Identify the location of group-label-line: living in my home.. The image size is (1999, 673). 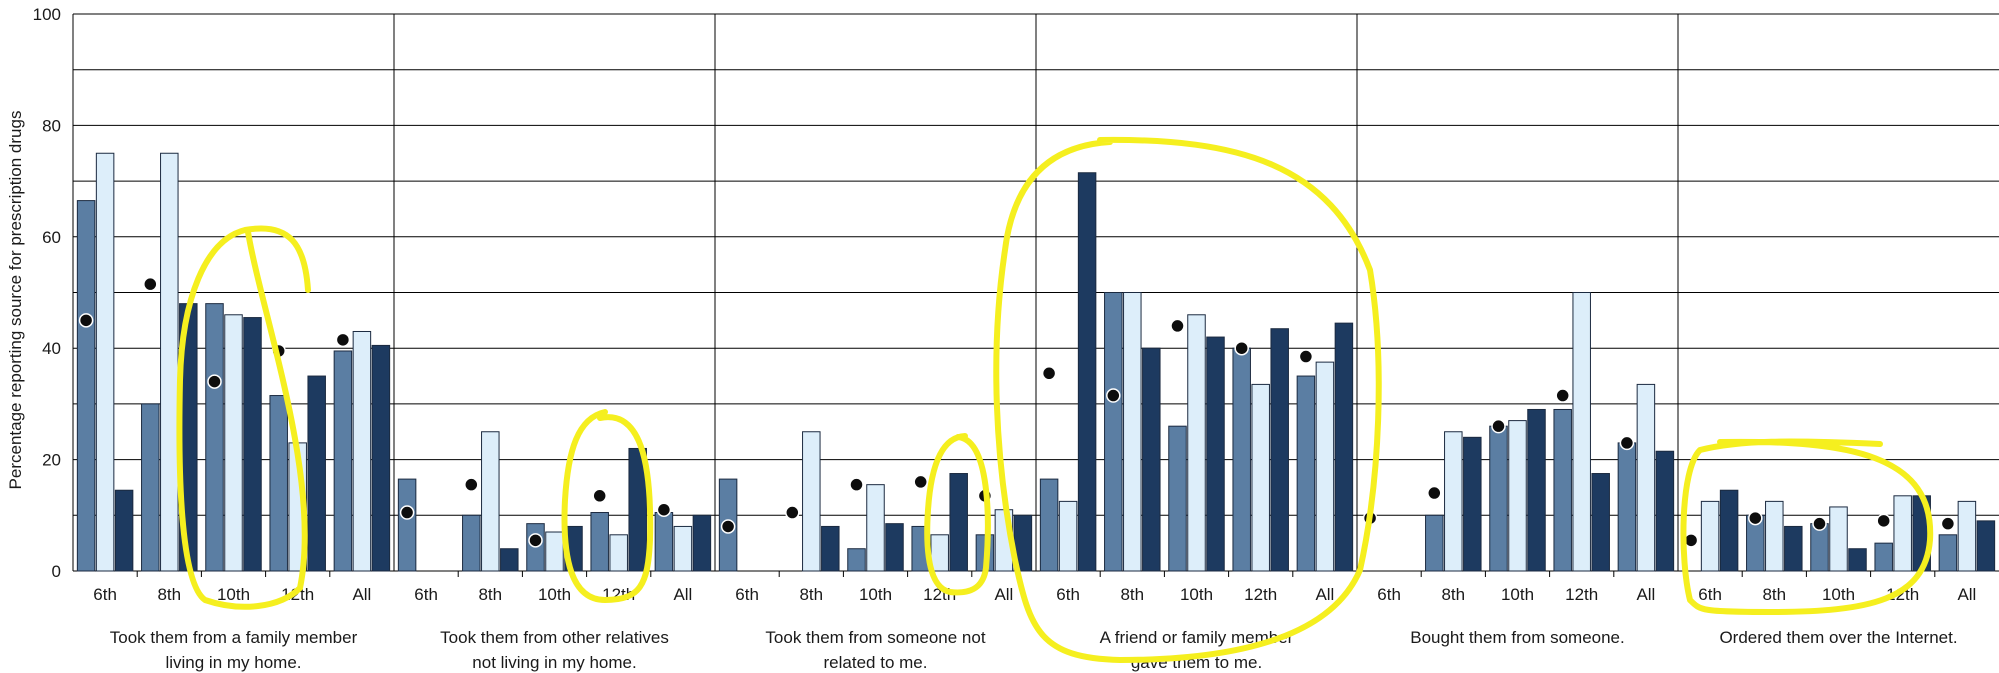
(233, 662).